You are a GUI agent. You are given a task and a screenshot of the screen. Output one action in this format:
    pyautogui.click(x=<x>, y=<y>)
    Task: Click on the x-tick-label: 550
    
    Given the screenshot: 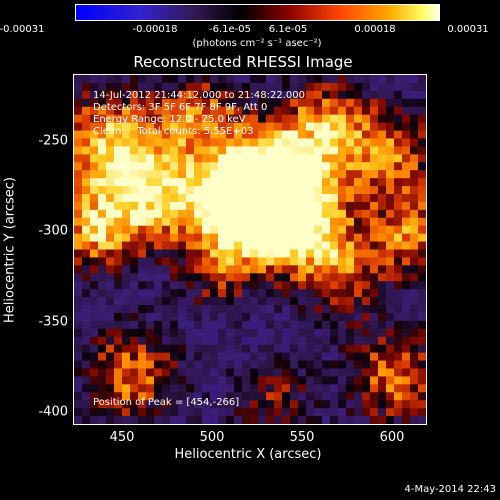 What is the action you would take?
    pyautogui.click(x=302, y=437)
    